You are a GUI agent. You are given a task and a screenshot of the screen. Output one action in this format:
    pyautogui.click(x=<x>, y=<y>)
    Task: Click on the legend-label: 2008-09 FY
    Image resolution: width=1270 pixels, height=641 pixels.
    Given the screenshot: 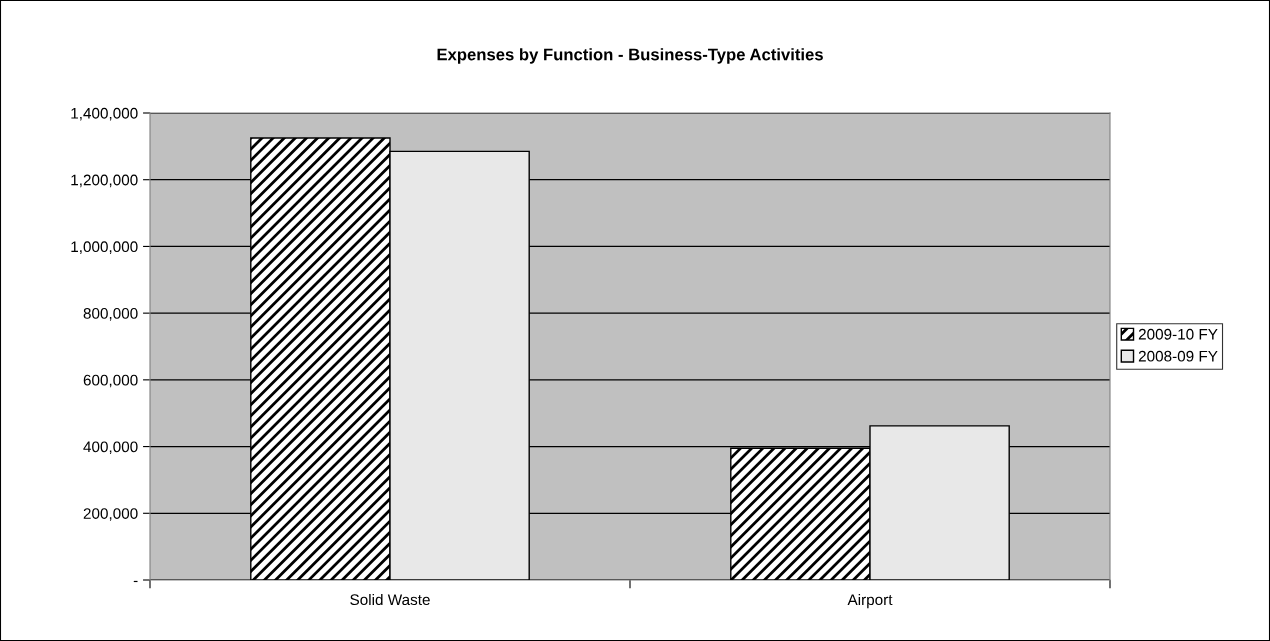 What is the action you would take?
    pyautogui.click(x=1178, y=356)
    